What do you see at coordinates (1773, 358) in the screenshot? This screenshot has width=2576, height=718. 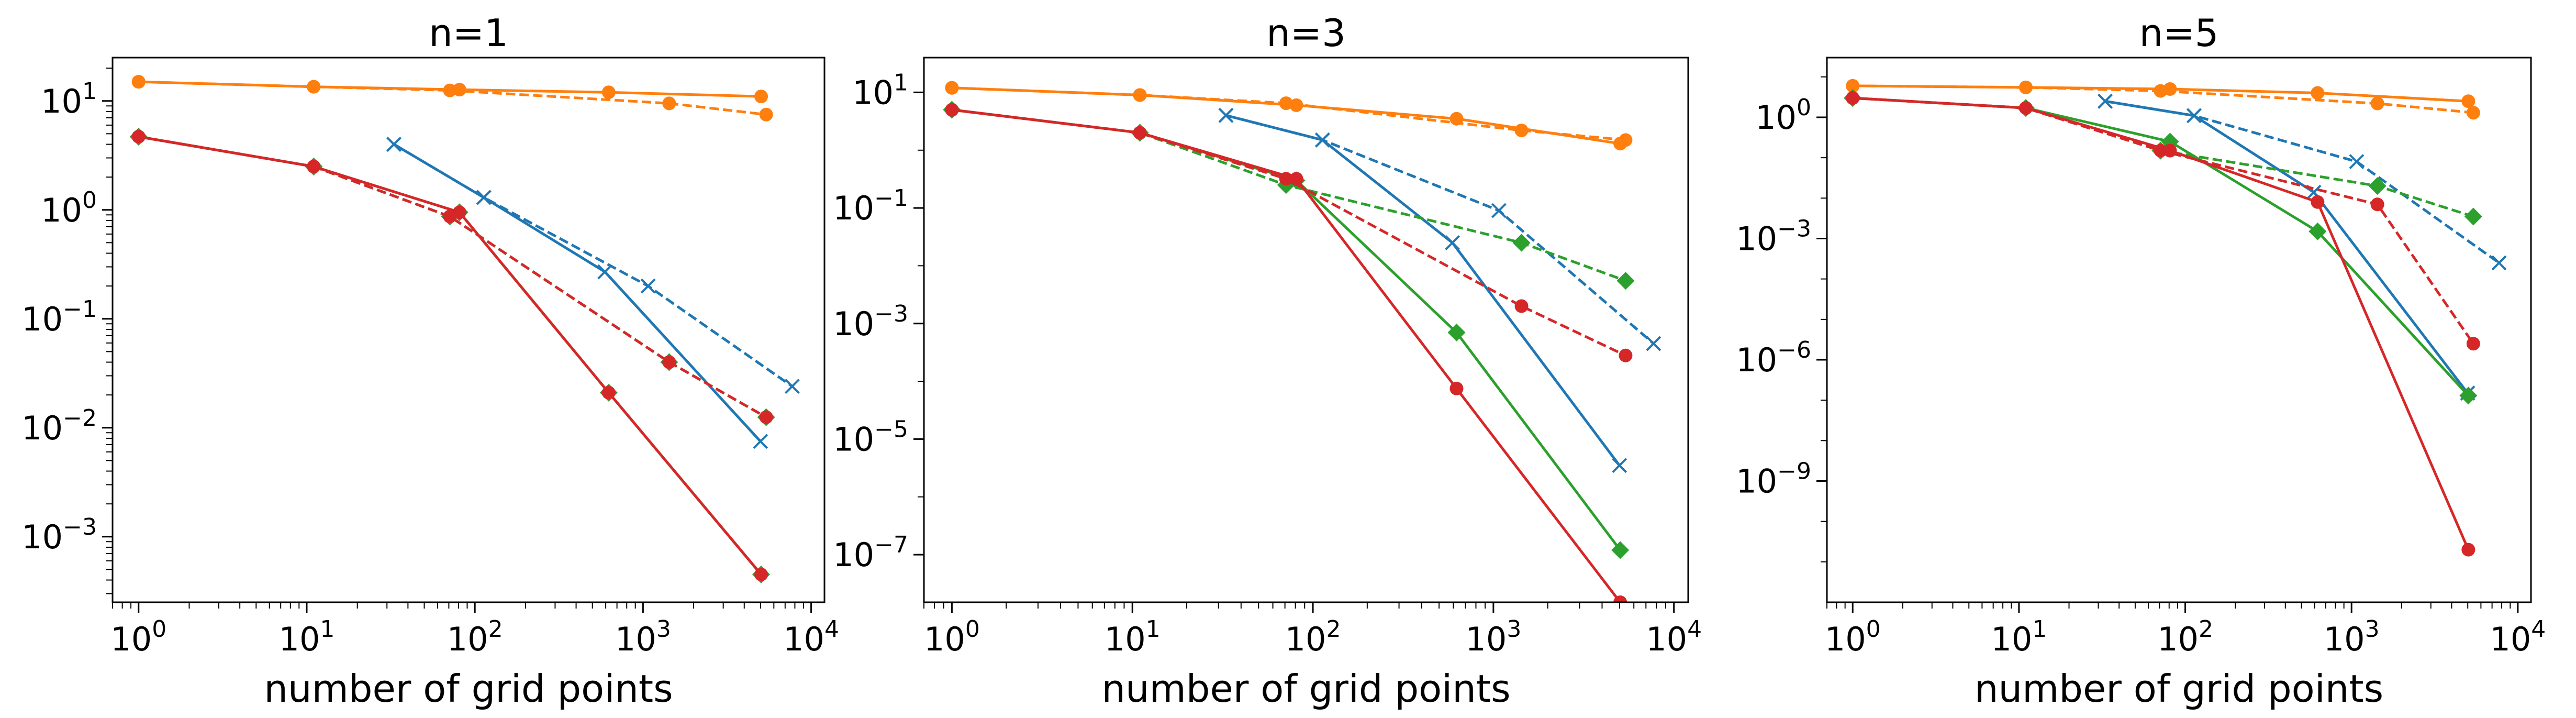 I see `y-tick-label: 10⁻⁶` at bounding box center [1773, 358].